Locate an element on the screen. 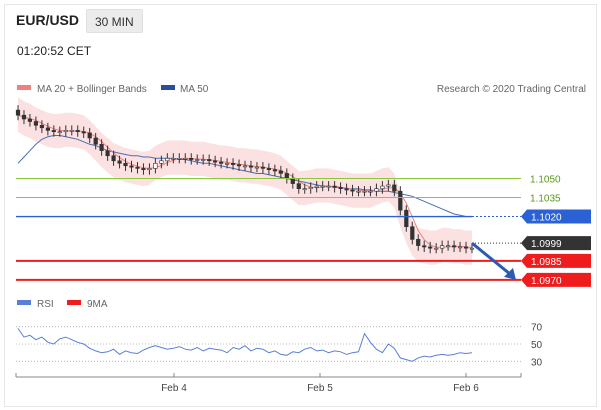 This screenshot has height=410, width=601. symbol-title: EUR/USD is located at coordinates (48, 20).